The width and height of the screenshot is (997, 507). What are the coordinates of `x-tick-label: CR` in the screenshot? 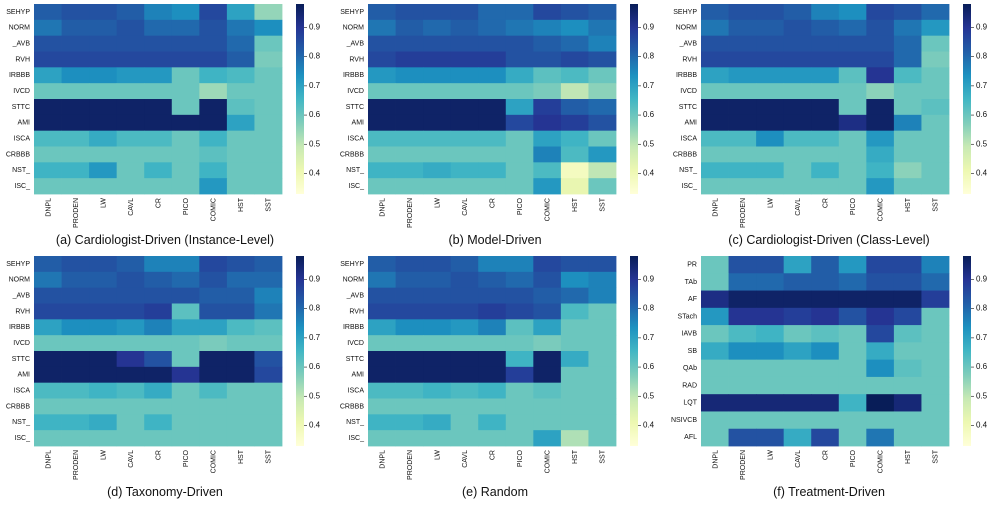 It's located at (159, 455).